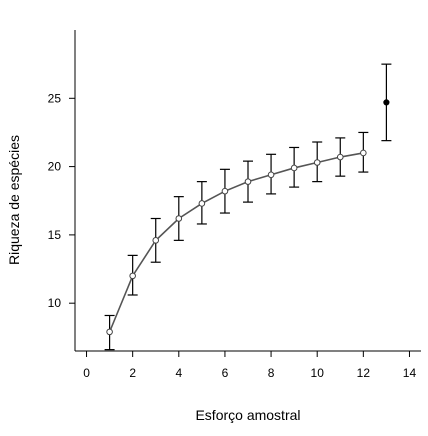 The width and height of the screenshot is (428, 436). What do you see at coordinates (225, 373) in the screenshot?
I see `x-tick-label: 6` at bounding box center [225, 373].